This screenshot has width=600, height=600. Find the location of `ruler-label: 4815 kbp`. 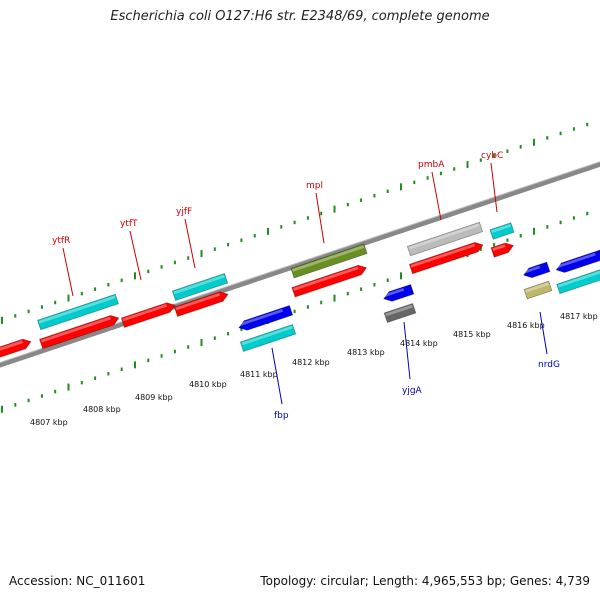

ruler-label: 4815 kbp is located at coordinates (472, 334).